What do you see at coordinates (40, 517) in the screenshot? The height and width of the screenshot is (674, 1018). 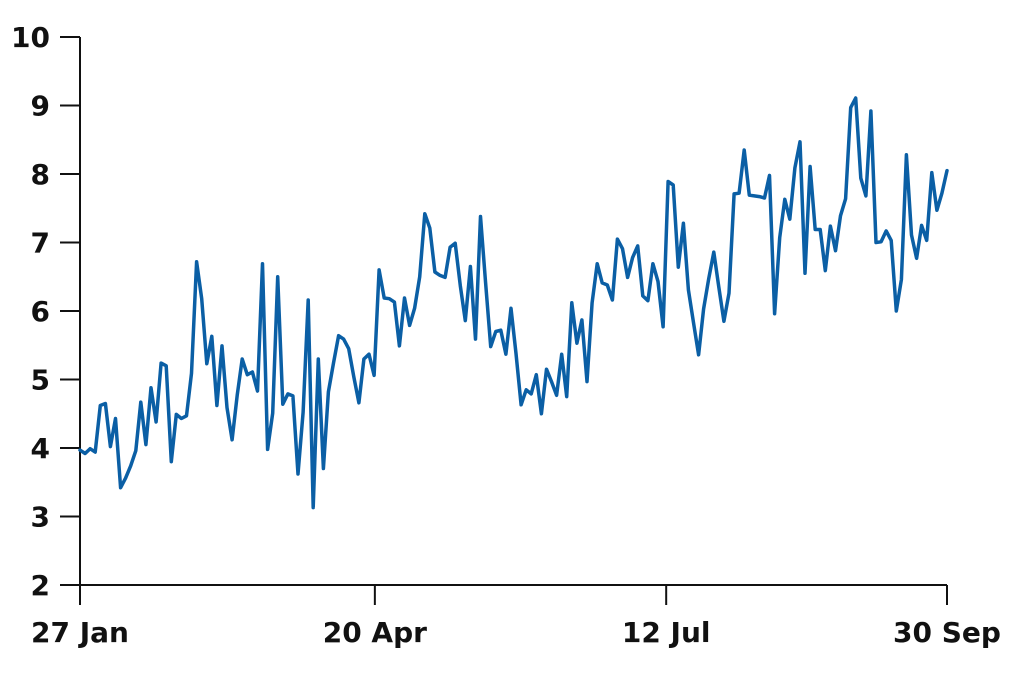 I see `y-tick-label: 3` at bounding box center [40, 517].